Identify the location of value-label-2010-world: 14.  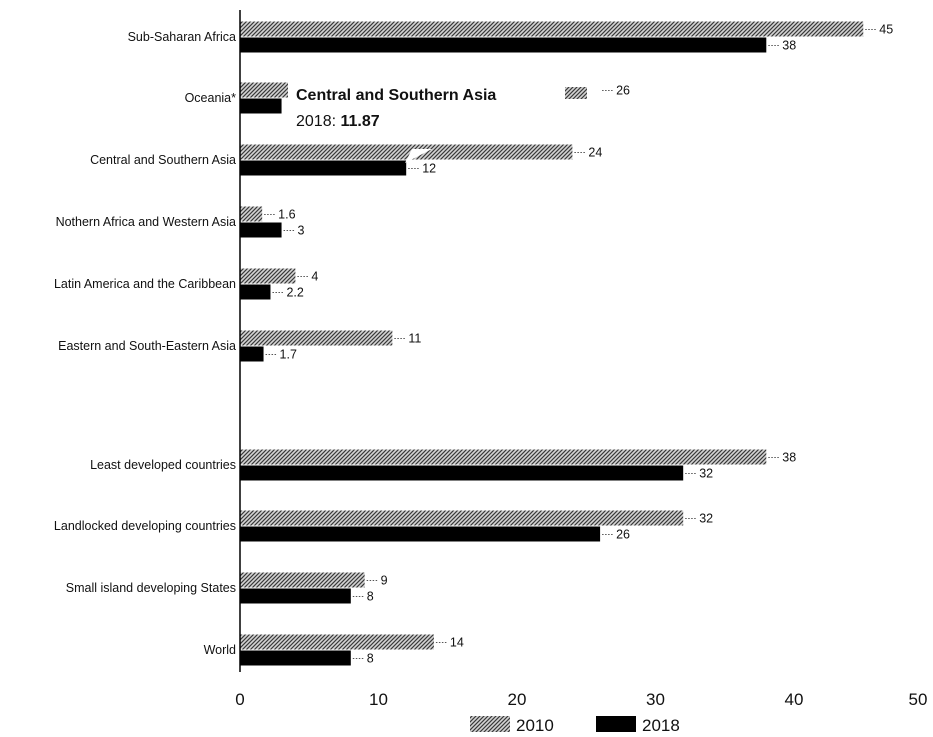
(457, 643).